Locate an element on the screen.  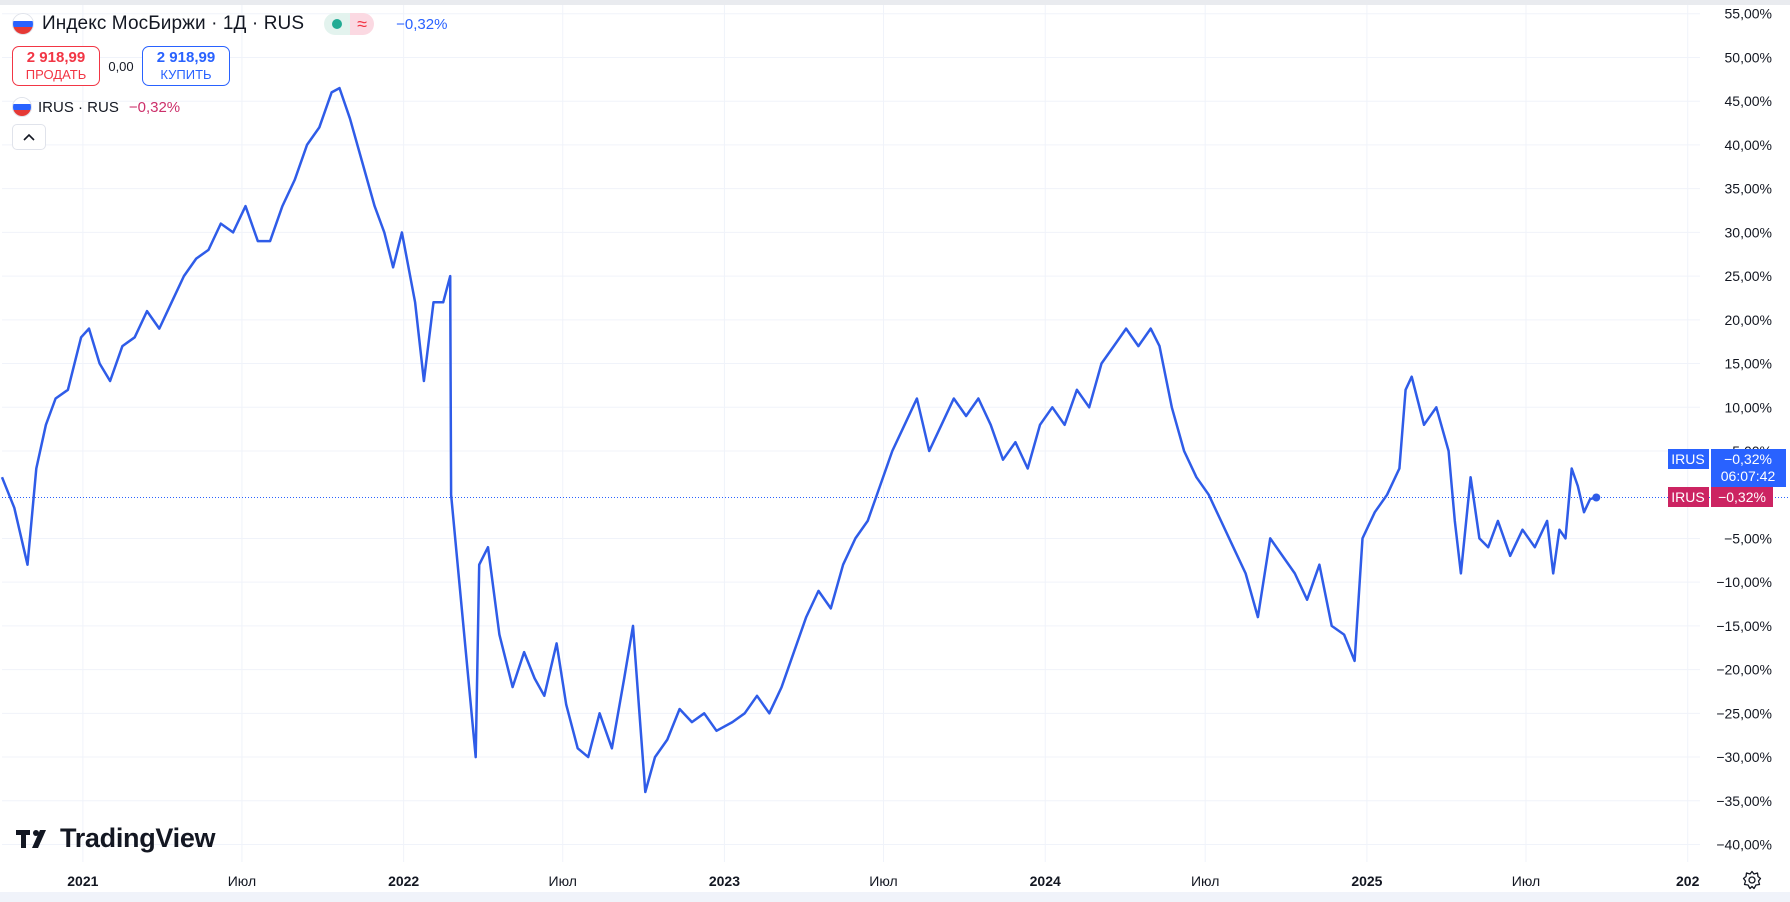
compare-symbol-tag: IRUS is located at coordinates (1687, 497).